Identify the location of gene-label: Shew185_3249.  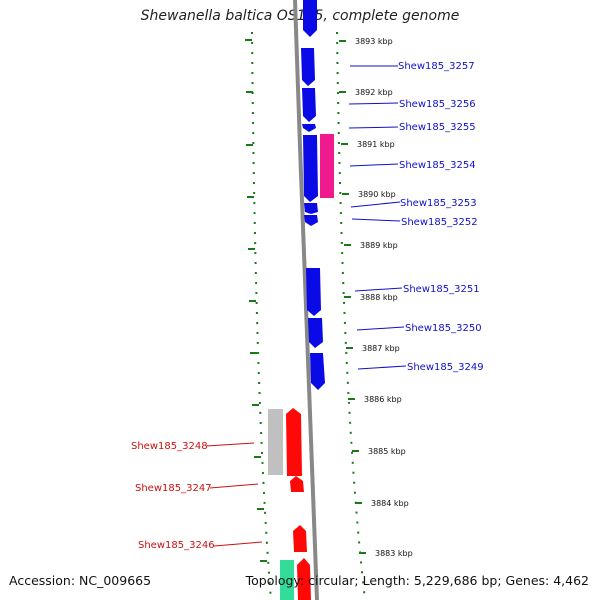
(445, 367).